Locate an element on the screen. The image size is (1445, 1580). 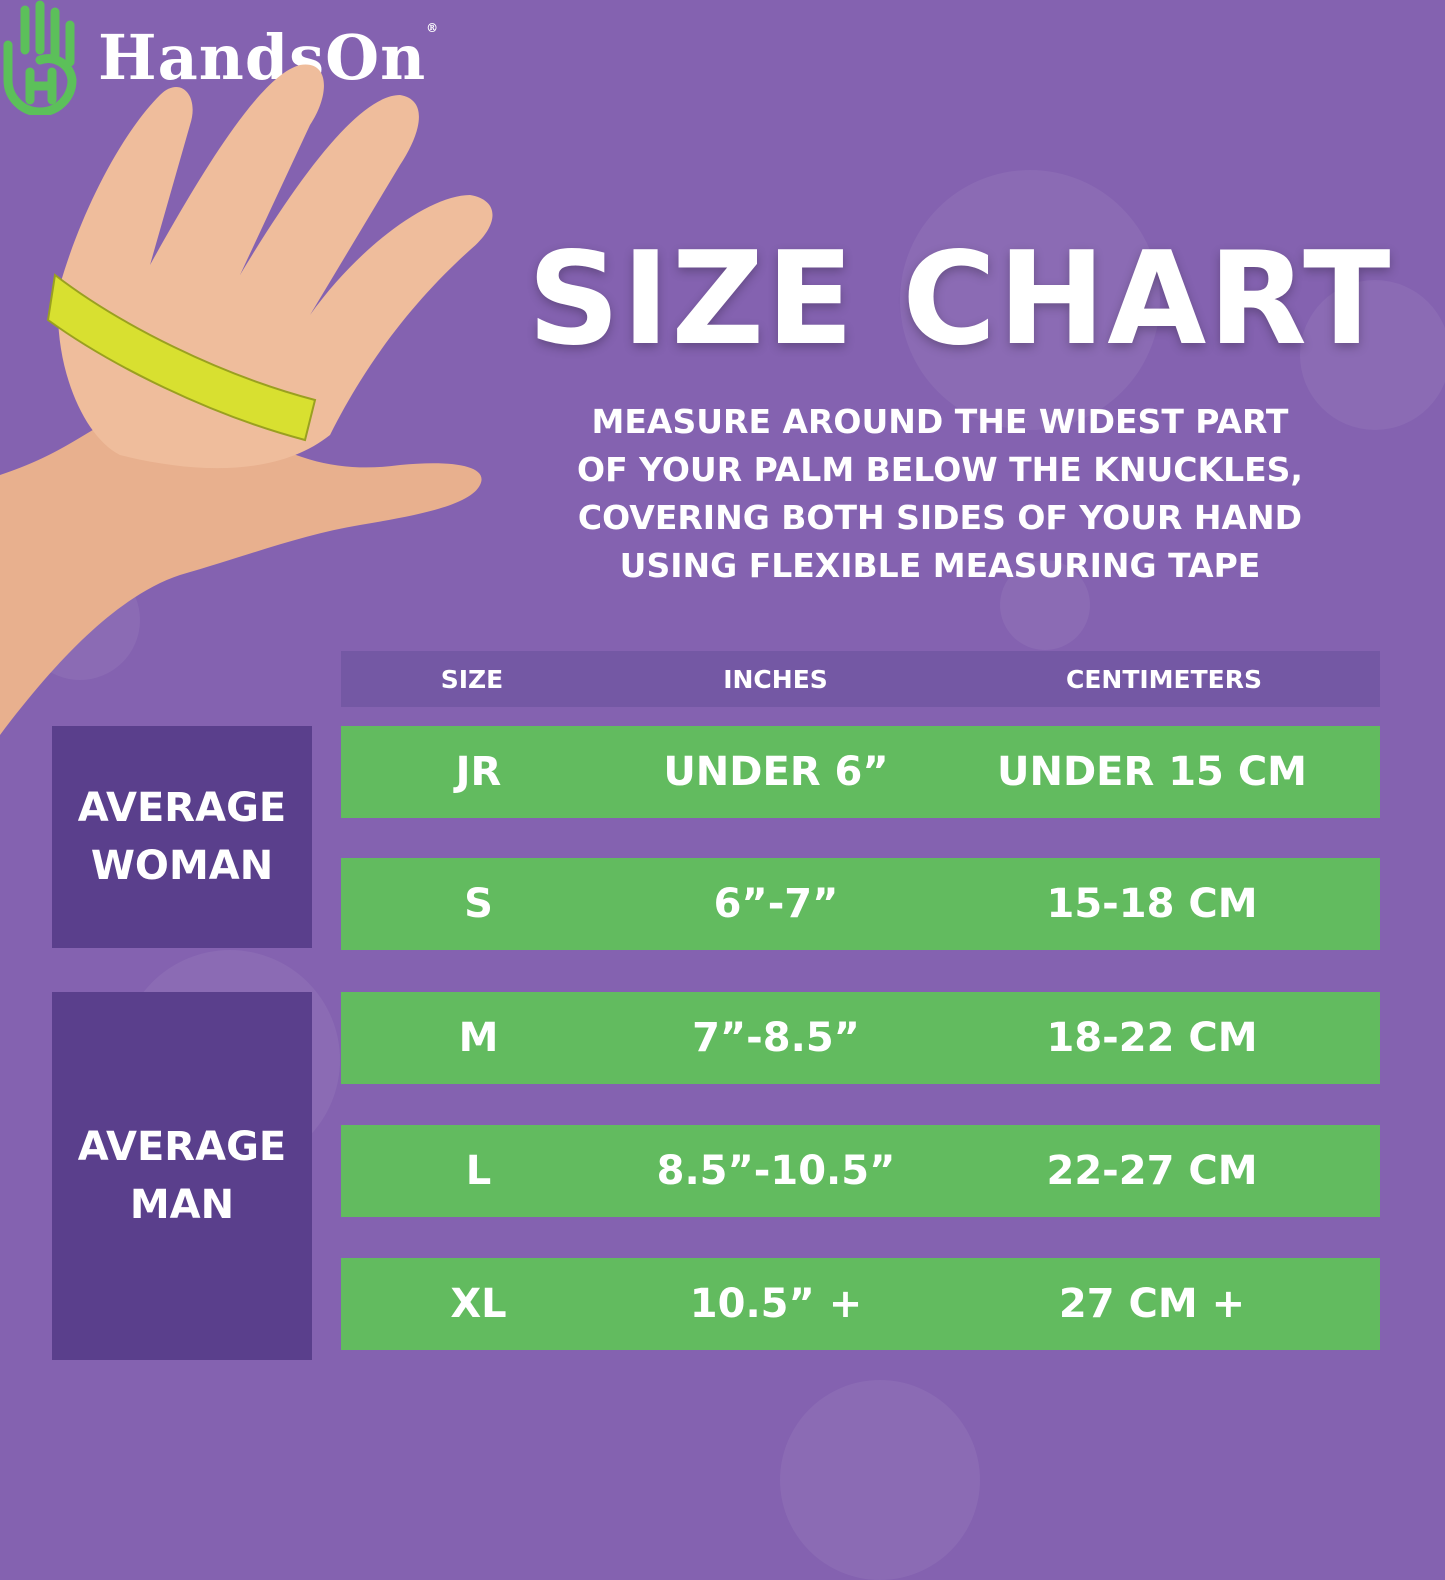
registered-mark: ® is located at coordinates (433, 28).